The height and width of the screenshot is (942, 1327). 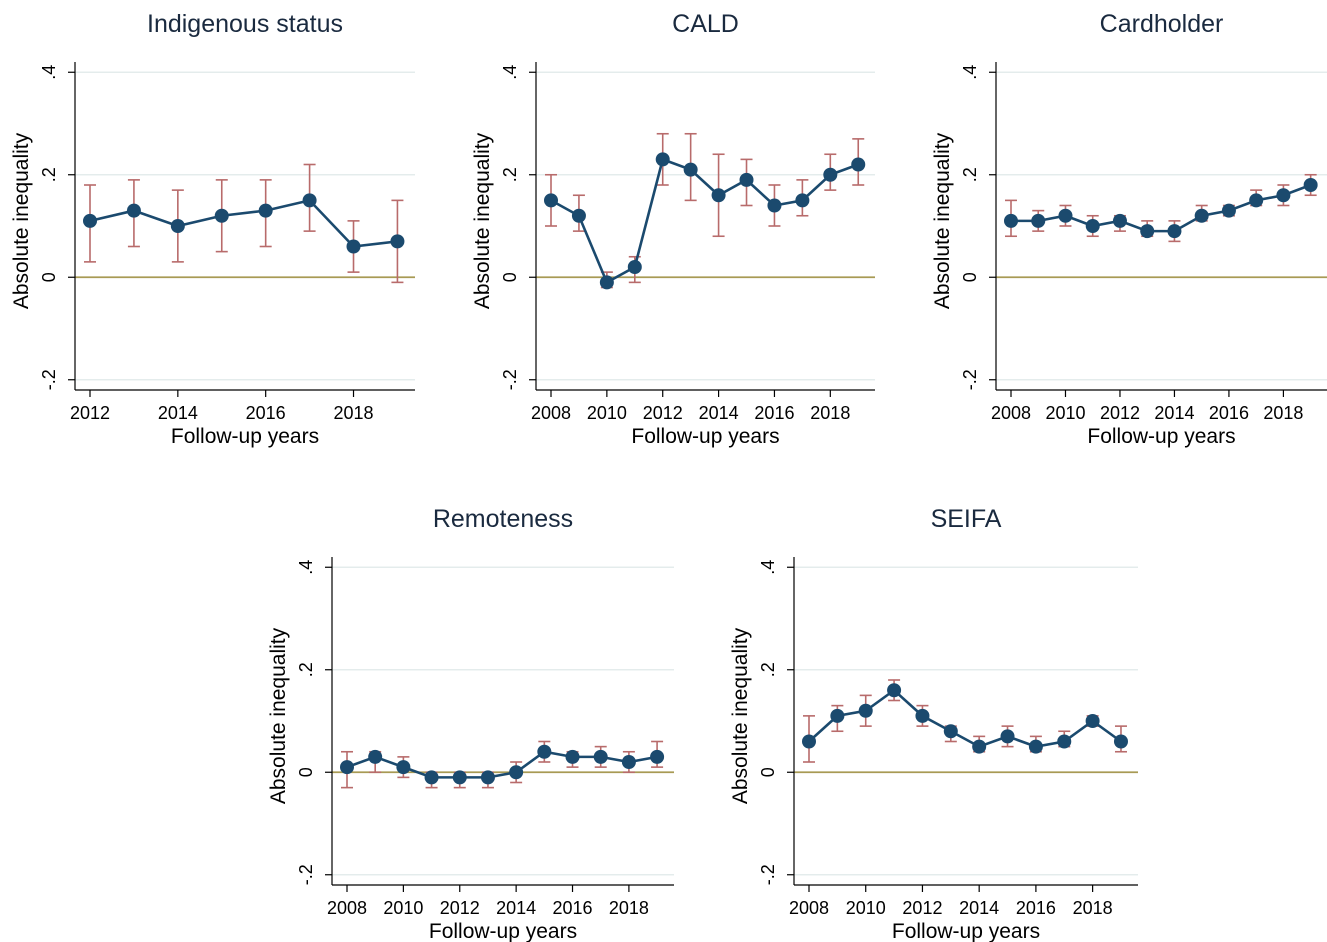 I want to click on chart-title: CALD, so click(x=705, y=24).